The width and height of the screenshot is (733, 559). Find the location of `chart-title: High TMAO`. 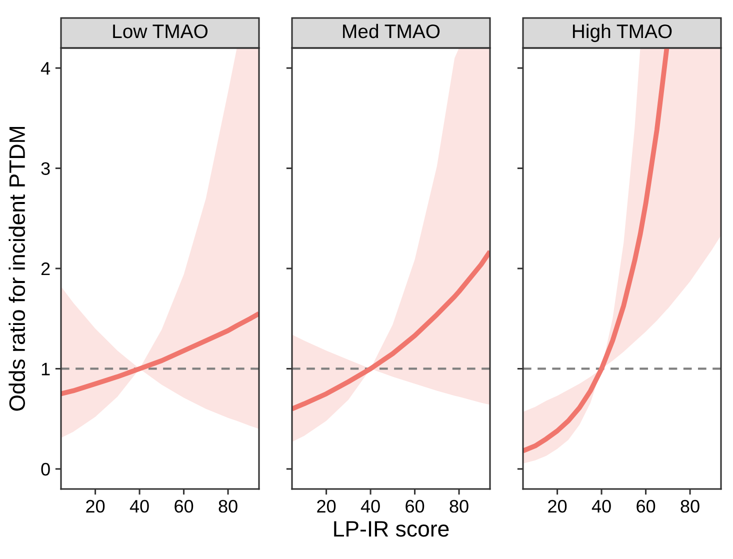

chart-title: High TMAO is located at coordinates (622, 33).